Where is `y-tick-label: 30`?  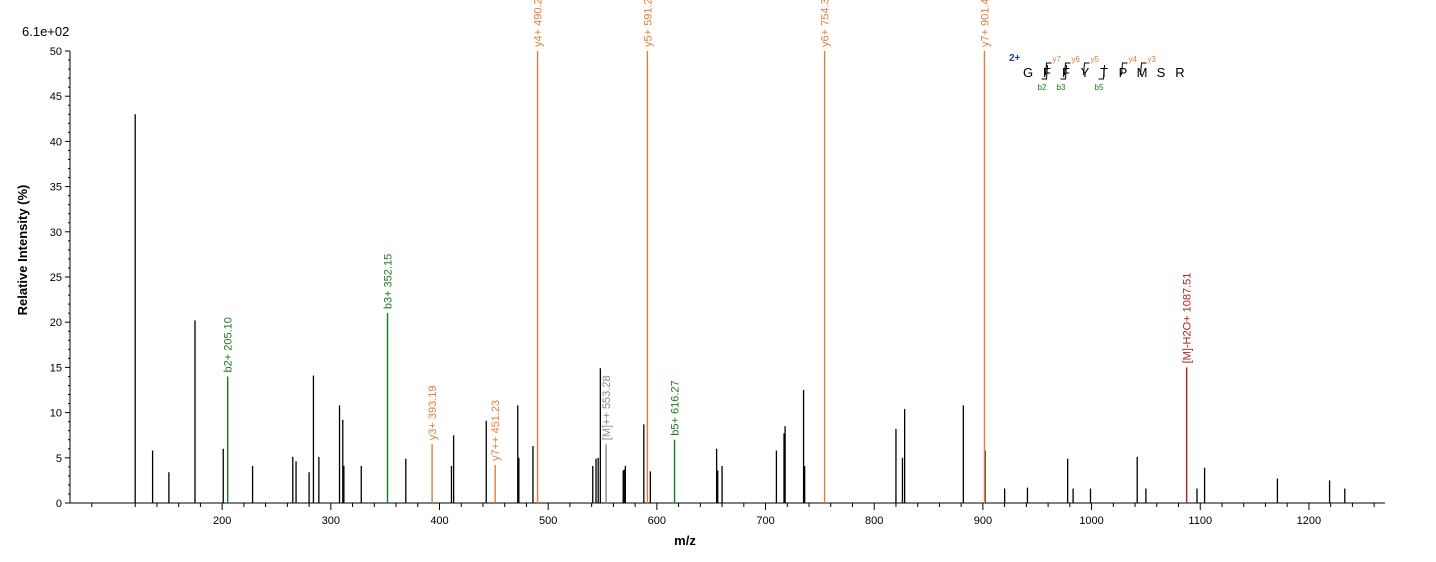 y-tick-label: 30 is located at coordinates (56, 233).